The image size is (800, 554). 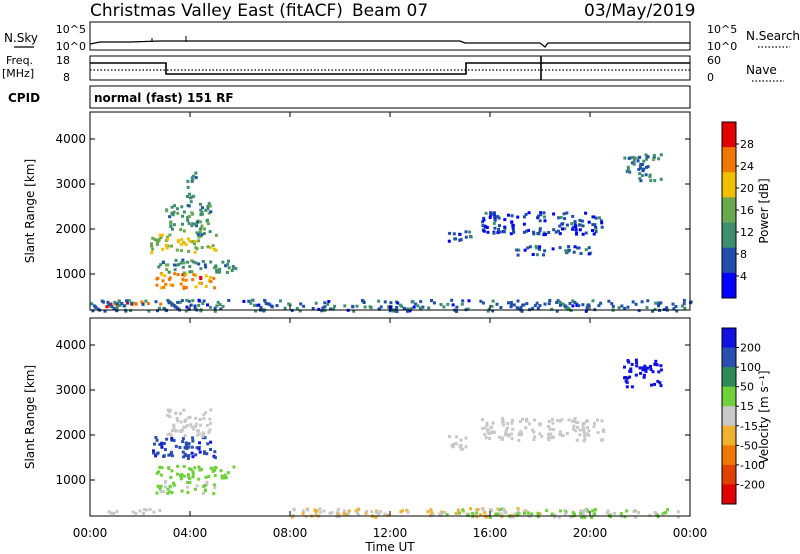 What do you see at coordinates (18, 73) in the screenshot?
I see `freq-label-2: [MHz]` at bounding box center [18, 73].